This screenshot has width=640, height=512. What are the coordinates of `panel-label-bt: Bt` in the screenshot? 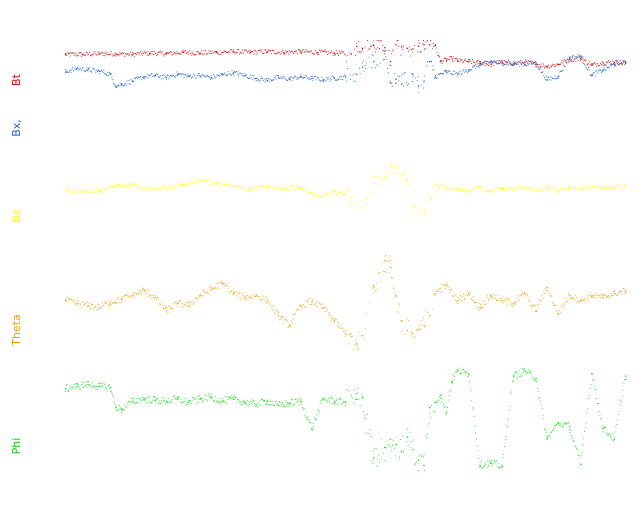 It's located at (16, 79).